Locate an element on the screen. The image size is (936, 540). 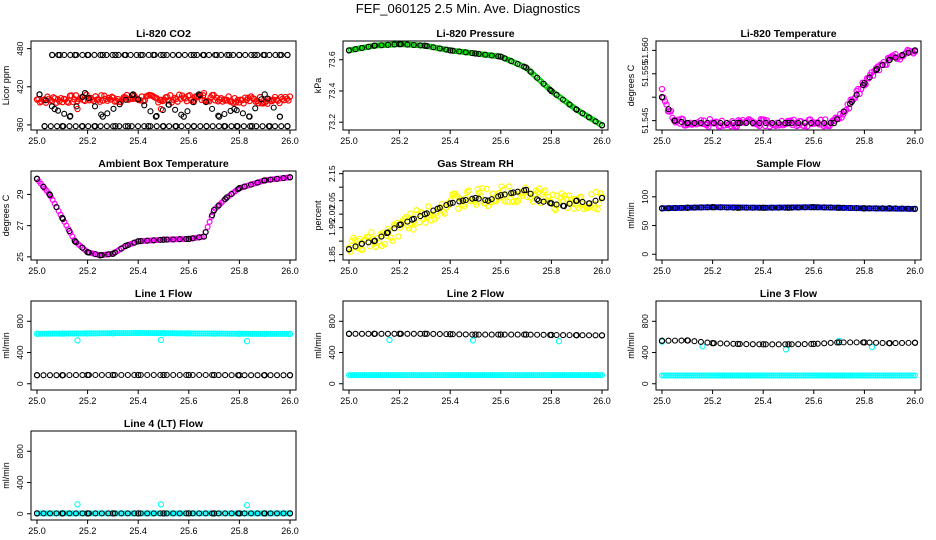
y-tick-label: 51.555 is located at coordinates (645, 74).